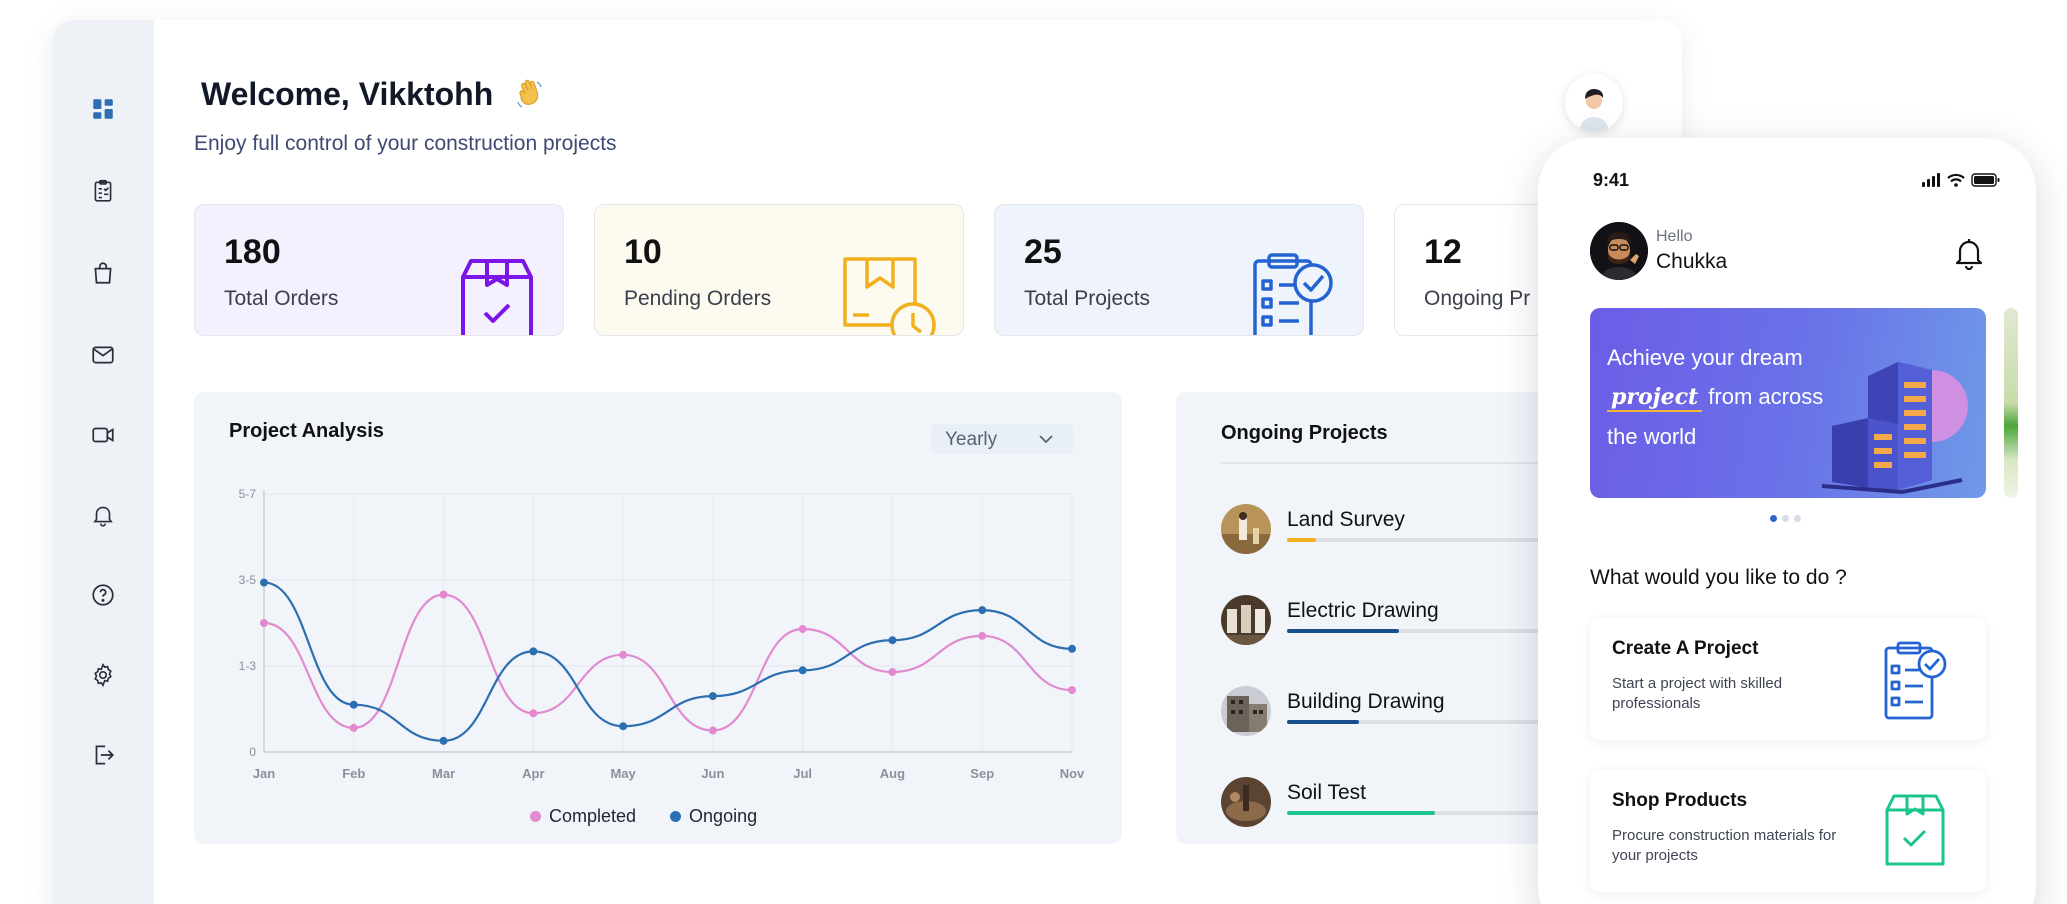 This screenshot has height=904, width=2067. Describe the element at coordinates (1046, 439) in the screenshot. I see `chevron-down-icon` at that location.